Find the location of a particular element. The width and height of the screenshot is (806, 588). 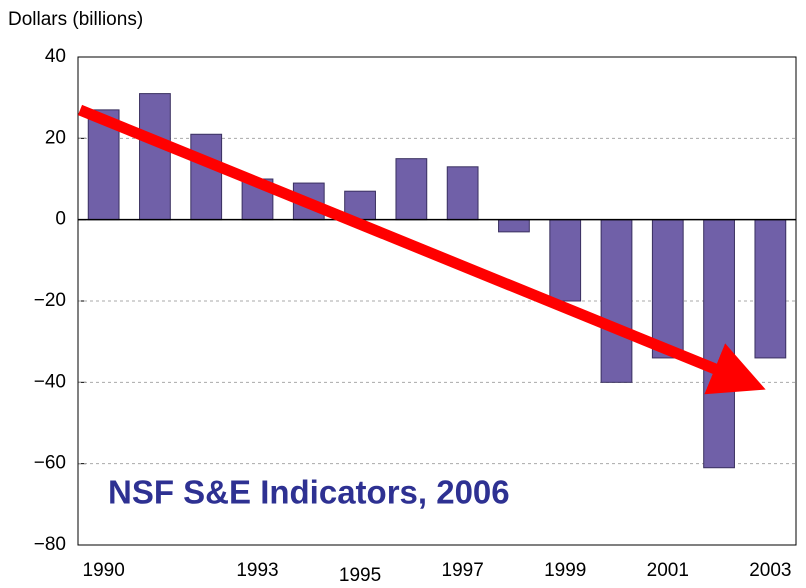

x-tick-label: 1999 is located at coordinates (565, 570).